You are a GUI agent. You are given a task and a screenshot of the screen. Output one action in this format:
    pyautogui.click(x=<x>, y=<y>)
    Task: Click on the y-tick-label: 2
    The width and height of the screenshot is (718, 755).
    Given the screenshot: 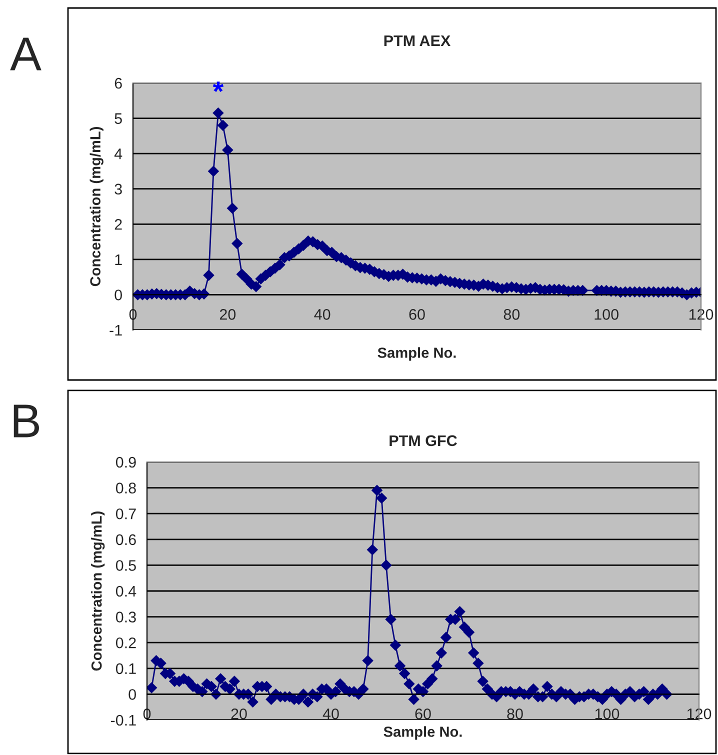 What is the action you would take?
    pyautogui.click(x=118, y=224)
    